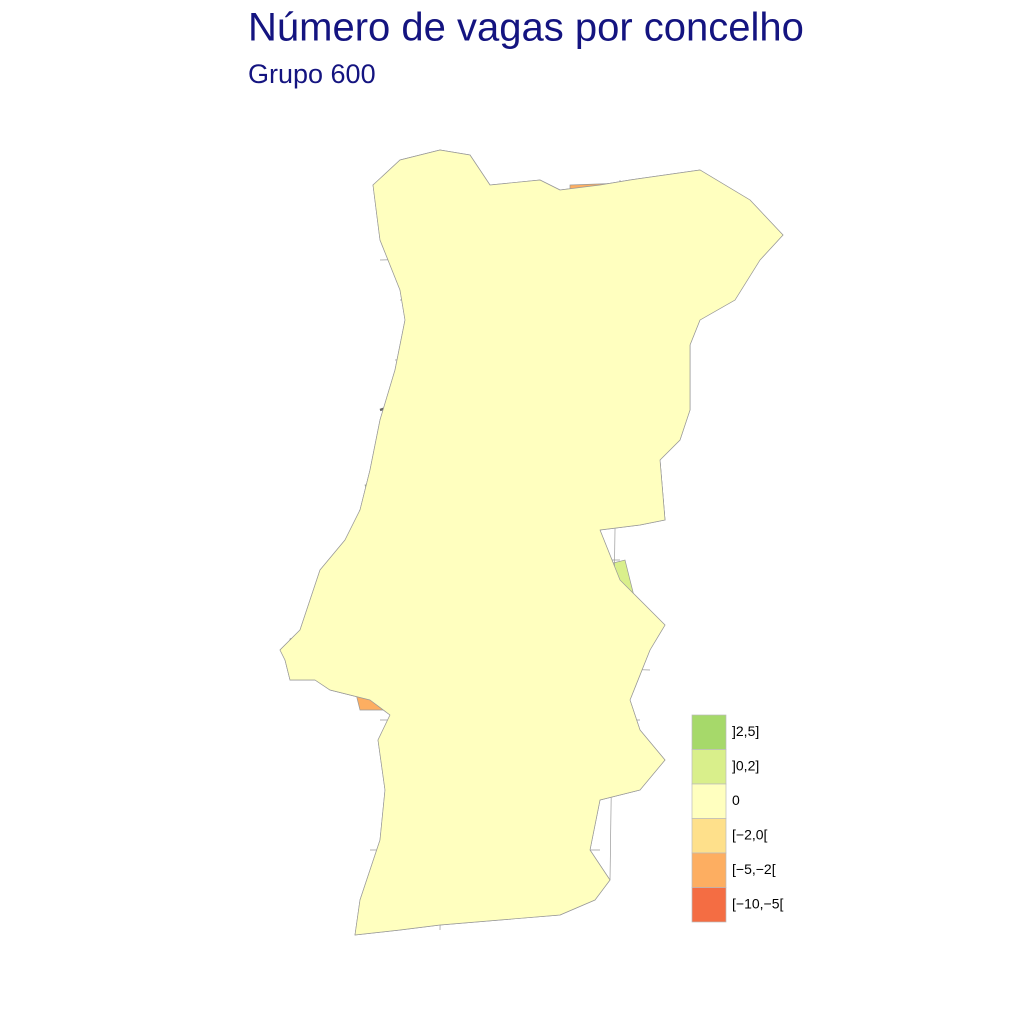 The image size is (1024, 1024). I want to click on legend-label: ]0,2], so click(745, 765).